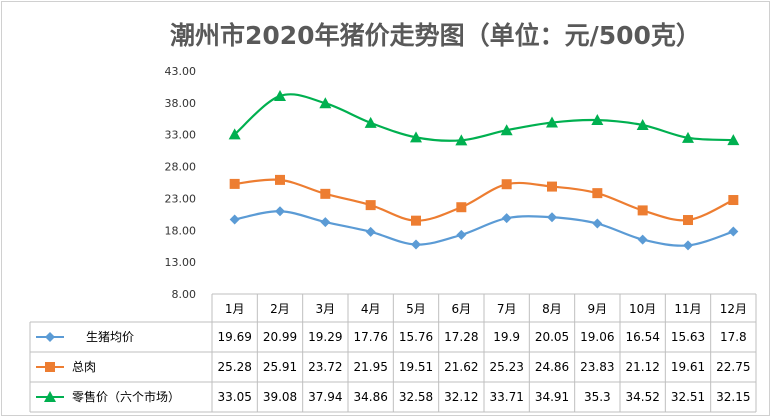 The width and height of the screenshot is (772, 418). Describe the element at coordinates (416, 367) in the screenshot. I see `table-cell: 19.51` at that location.